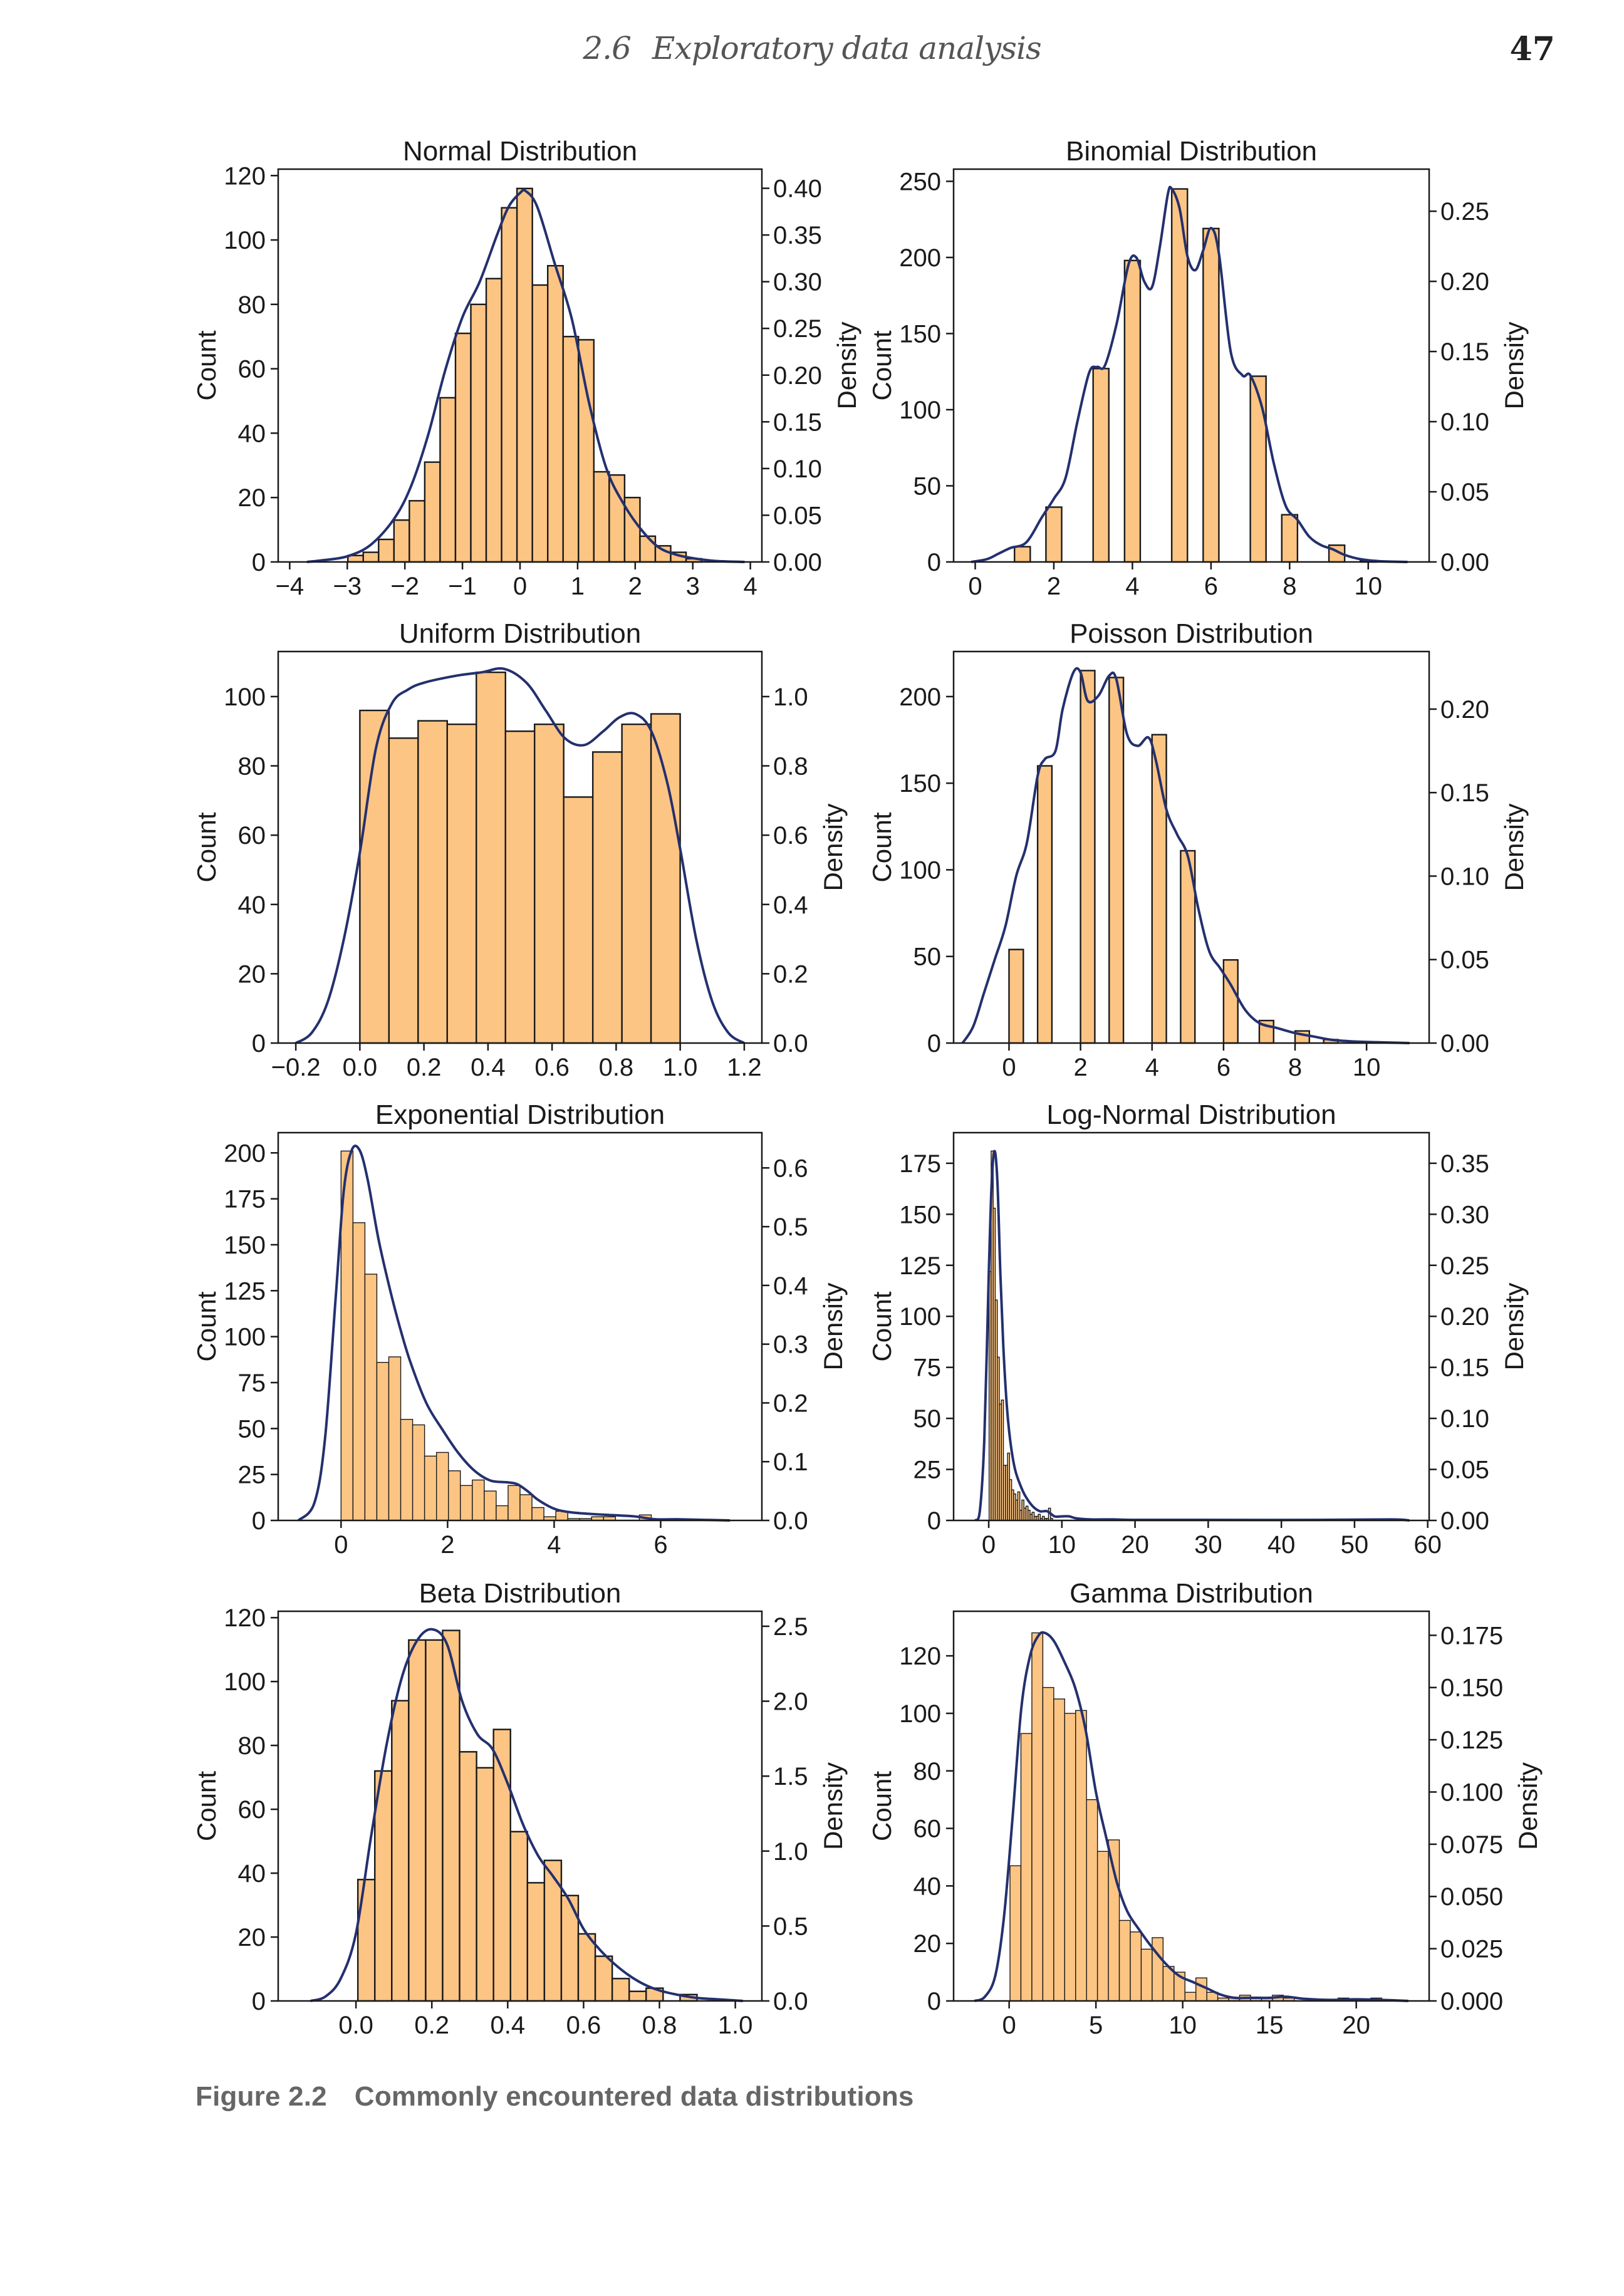 The image size is (1624, 2296). I want to click on y2-tick-label: 1.5, so click(790, 1777).